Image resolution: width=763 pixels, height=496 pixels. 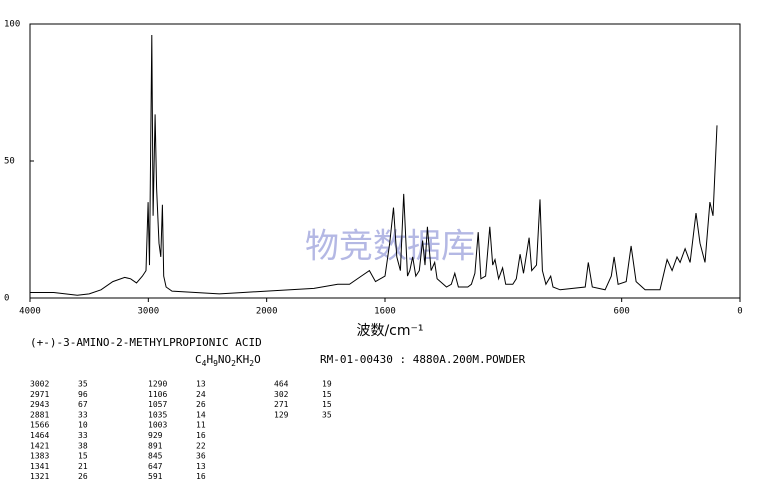 What do you see at coordinates (155, 476) in the screenshot?
I see `peak-wavenumber: 591` at bounding box center [155, 476].